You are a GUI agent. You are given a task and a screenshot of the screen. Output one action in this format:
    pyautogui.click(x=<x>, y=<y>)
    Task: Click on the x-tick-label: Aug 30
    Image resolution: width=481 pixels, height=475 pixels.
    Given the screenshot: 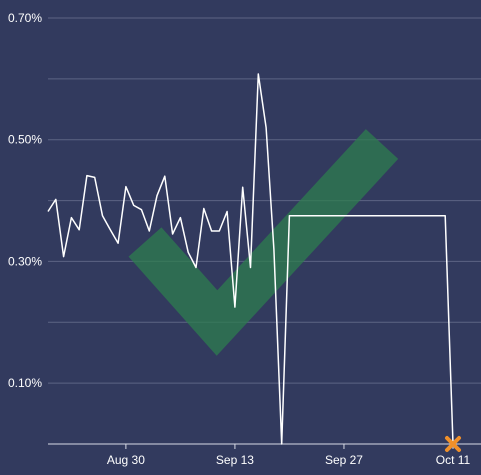 What is the action you would take?
    pyautogui.click(x=126, y=460)
    